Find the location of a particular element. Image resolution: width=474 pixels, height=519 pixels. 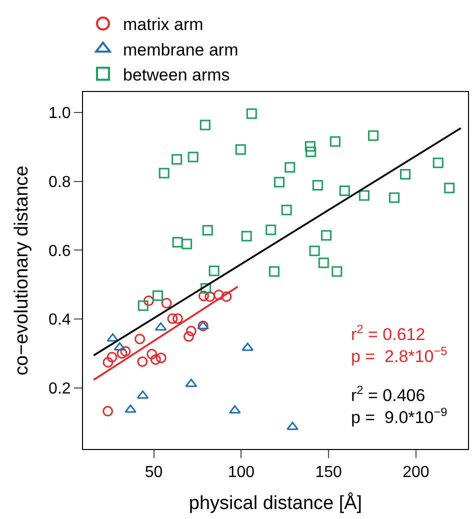

x-tick-label: 200 is located at coordinates (416, 473).